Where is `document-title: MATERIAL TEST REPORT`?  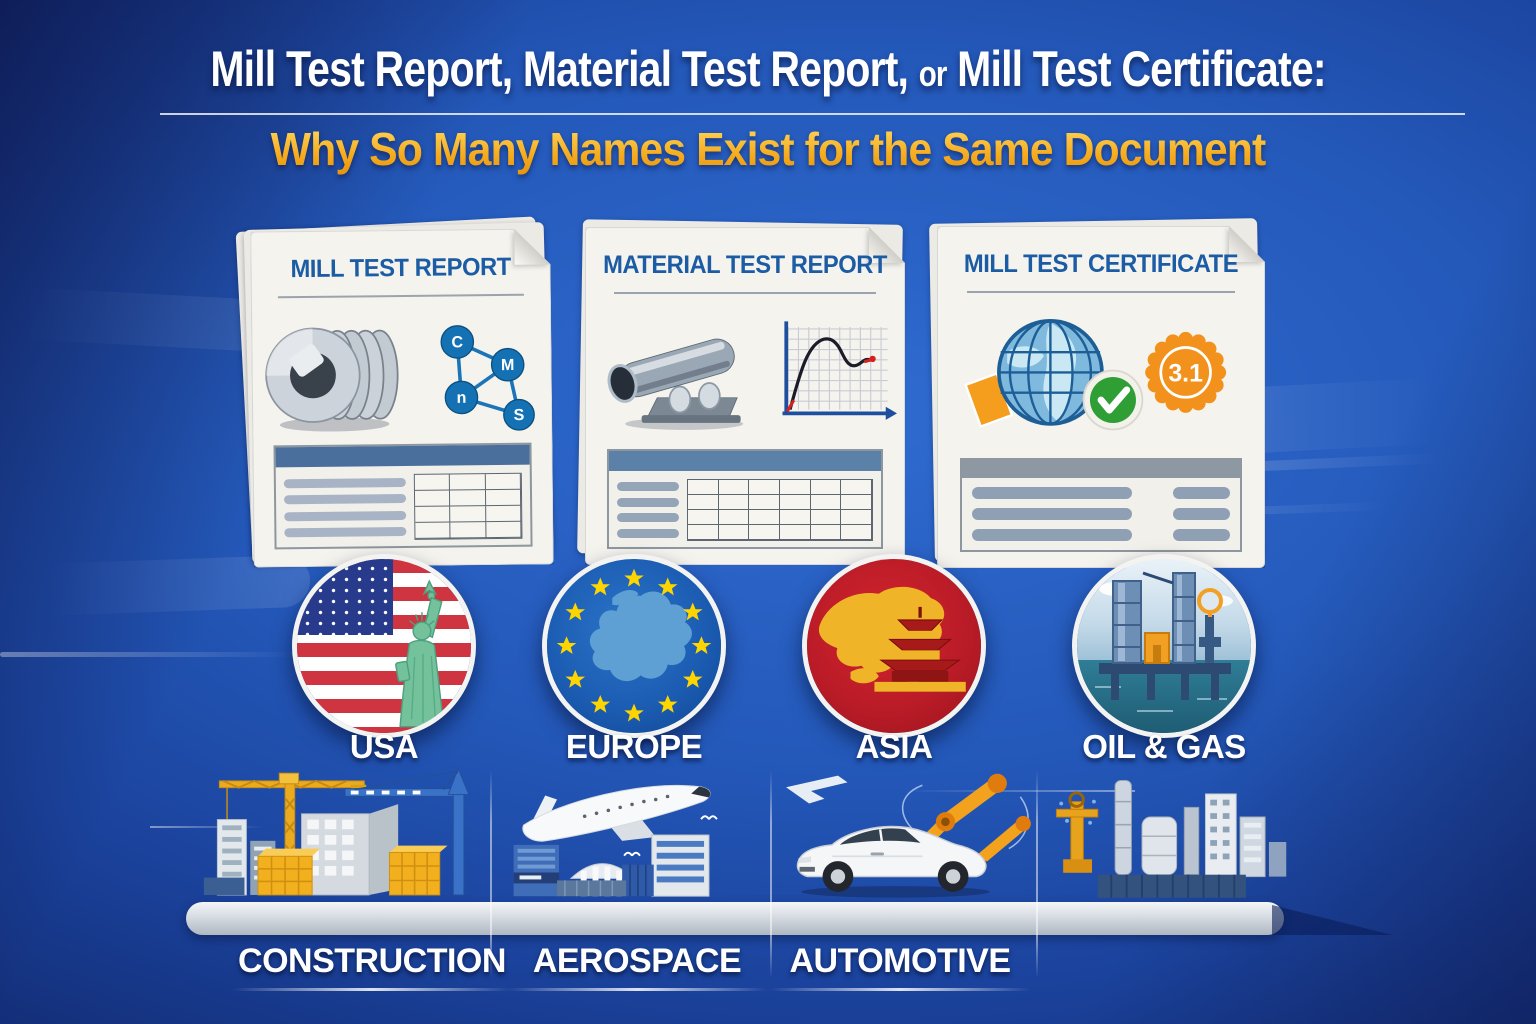 document-title: MATERIAL TEST REPORT is located at coordinates (745, 265).